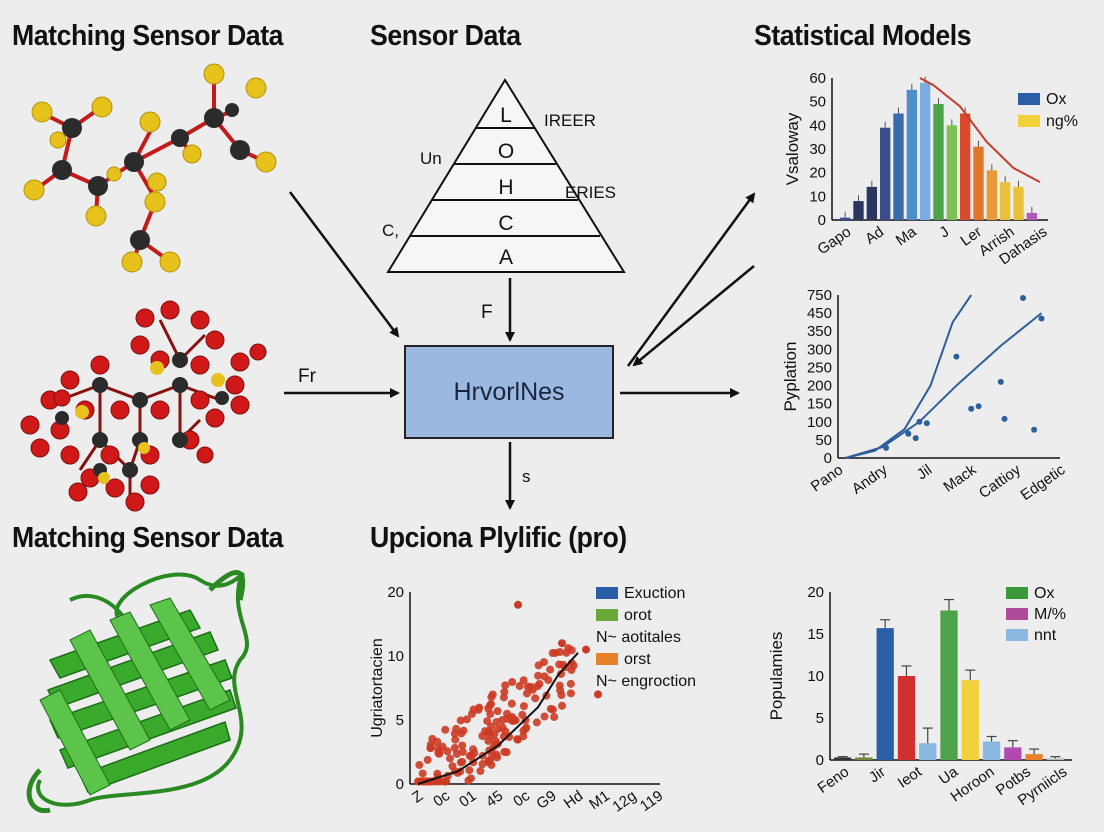 Image resolution: width=1104 pixels, height=832 pixels. Describe the element at coordinates (637, 659) in the screenshot. I see `legend-label: orst` at that location.